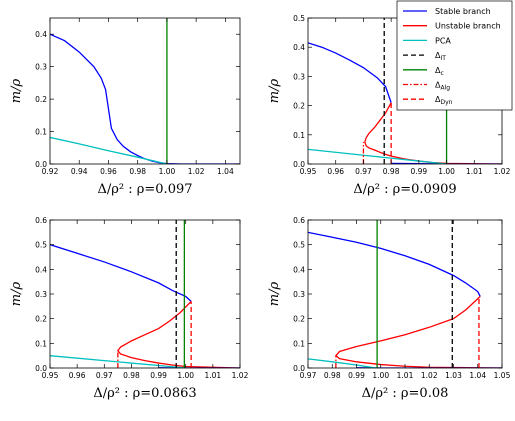 Image resolution: width=515 pixels, height=421 pixels. I want to click on x-tick-label: 1.05, so click(502, 375).